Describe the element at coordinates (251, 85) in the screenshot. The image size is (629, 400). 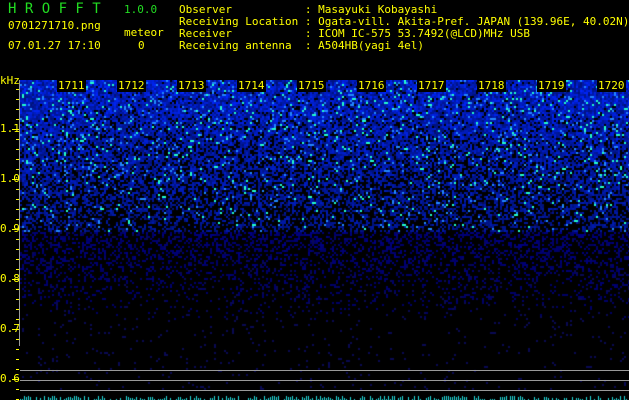
I see `time-label: 1714` at that location.